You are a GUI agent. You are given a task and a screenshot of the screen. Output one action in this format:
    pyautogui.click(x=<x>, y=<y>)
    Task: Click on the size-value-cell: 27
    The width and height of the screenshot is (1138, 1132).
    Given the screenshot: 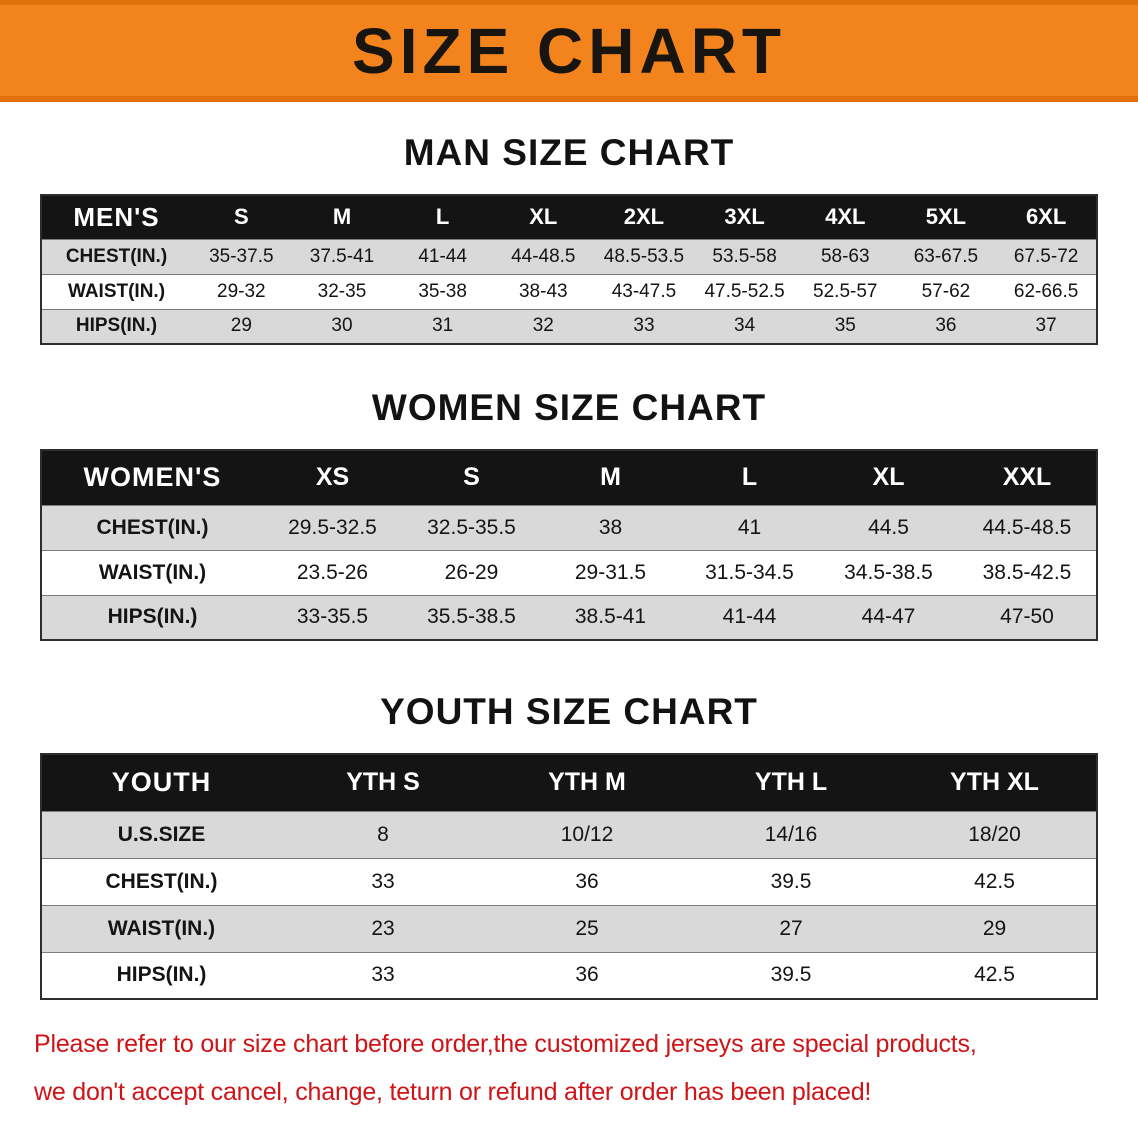 What is the action you would take?
    pyautogui.click(x=791, y=928)
    